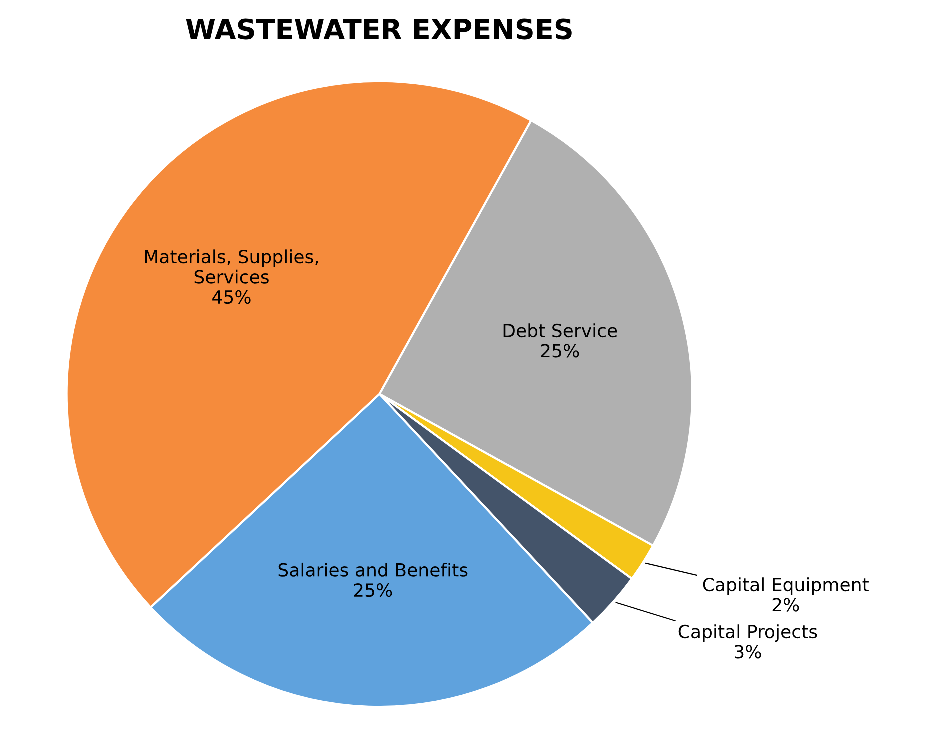 Image resolution: width=926 pixels, height=730 pixels. Describe the element at coordinates (561, 331) in the screenshot. I see `slice-label: Debt Service` at that location.